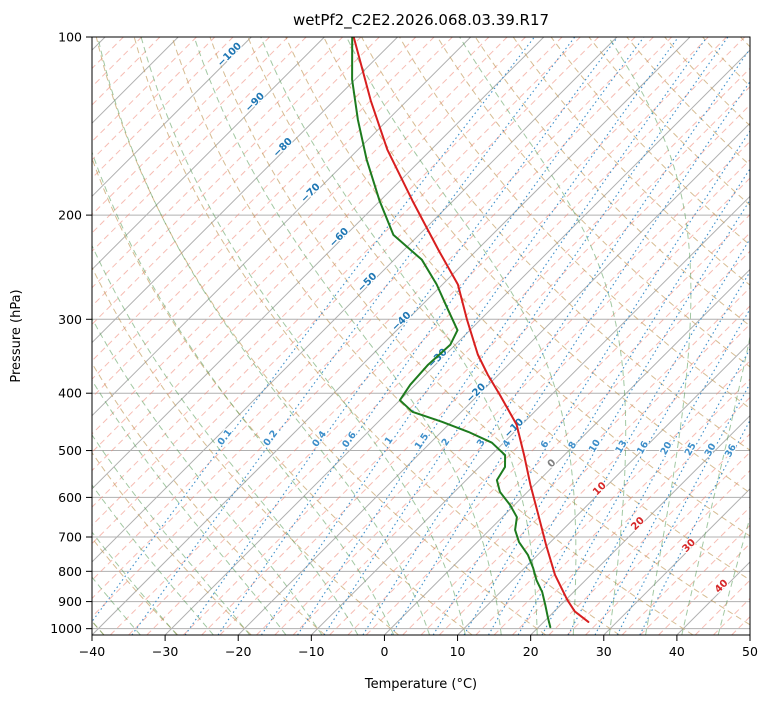 This screenshot has height=708, width=775. What do you see at coordinates (621, 447) in the screenshot?
I see `mixing-ratio-value-label: 13` at bounding box center [621, 447].